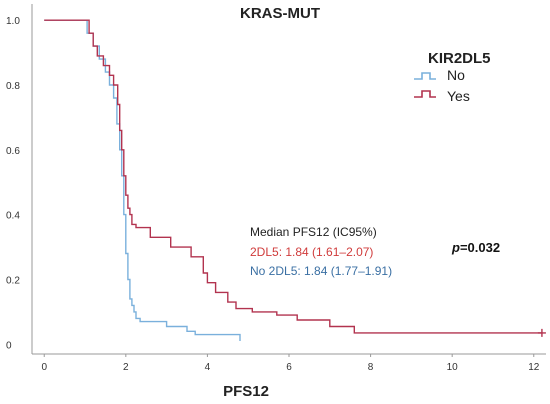 This screenshot has height=404, width=550. I want to click on legend: KIR2DL5 No Yes, so click(452, 77).